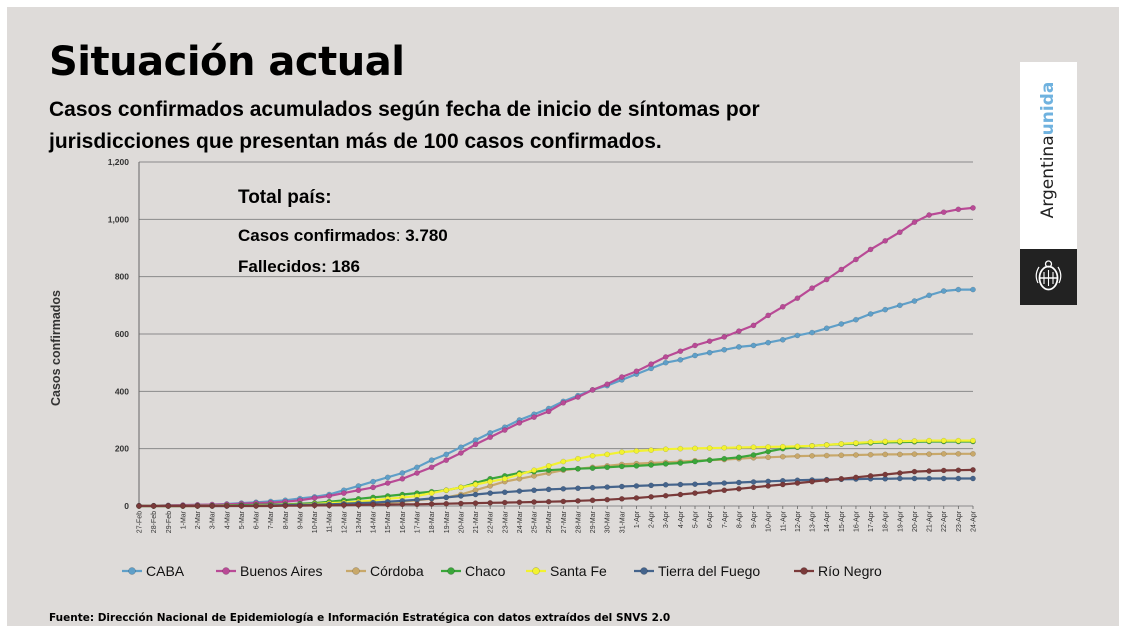 The width and height of the screenshot is (1125, 626). What do you see at coordinates (119, 219) in the screenshot?
I see `y-tick-label: 1,000` at bounding box center [119, 219].